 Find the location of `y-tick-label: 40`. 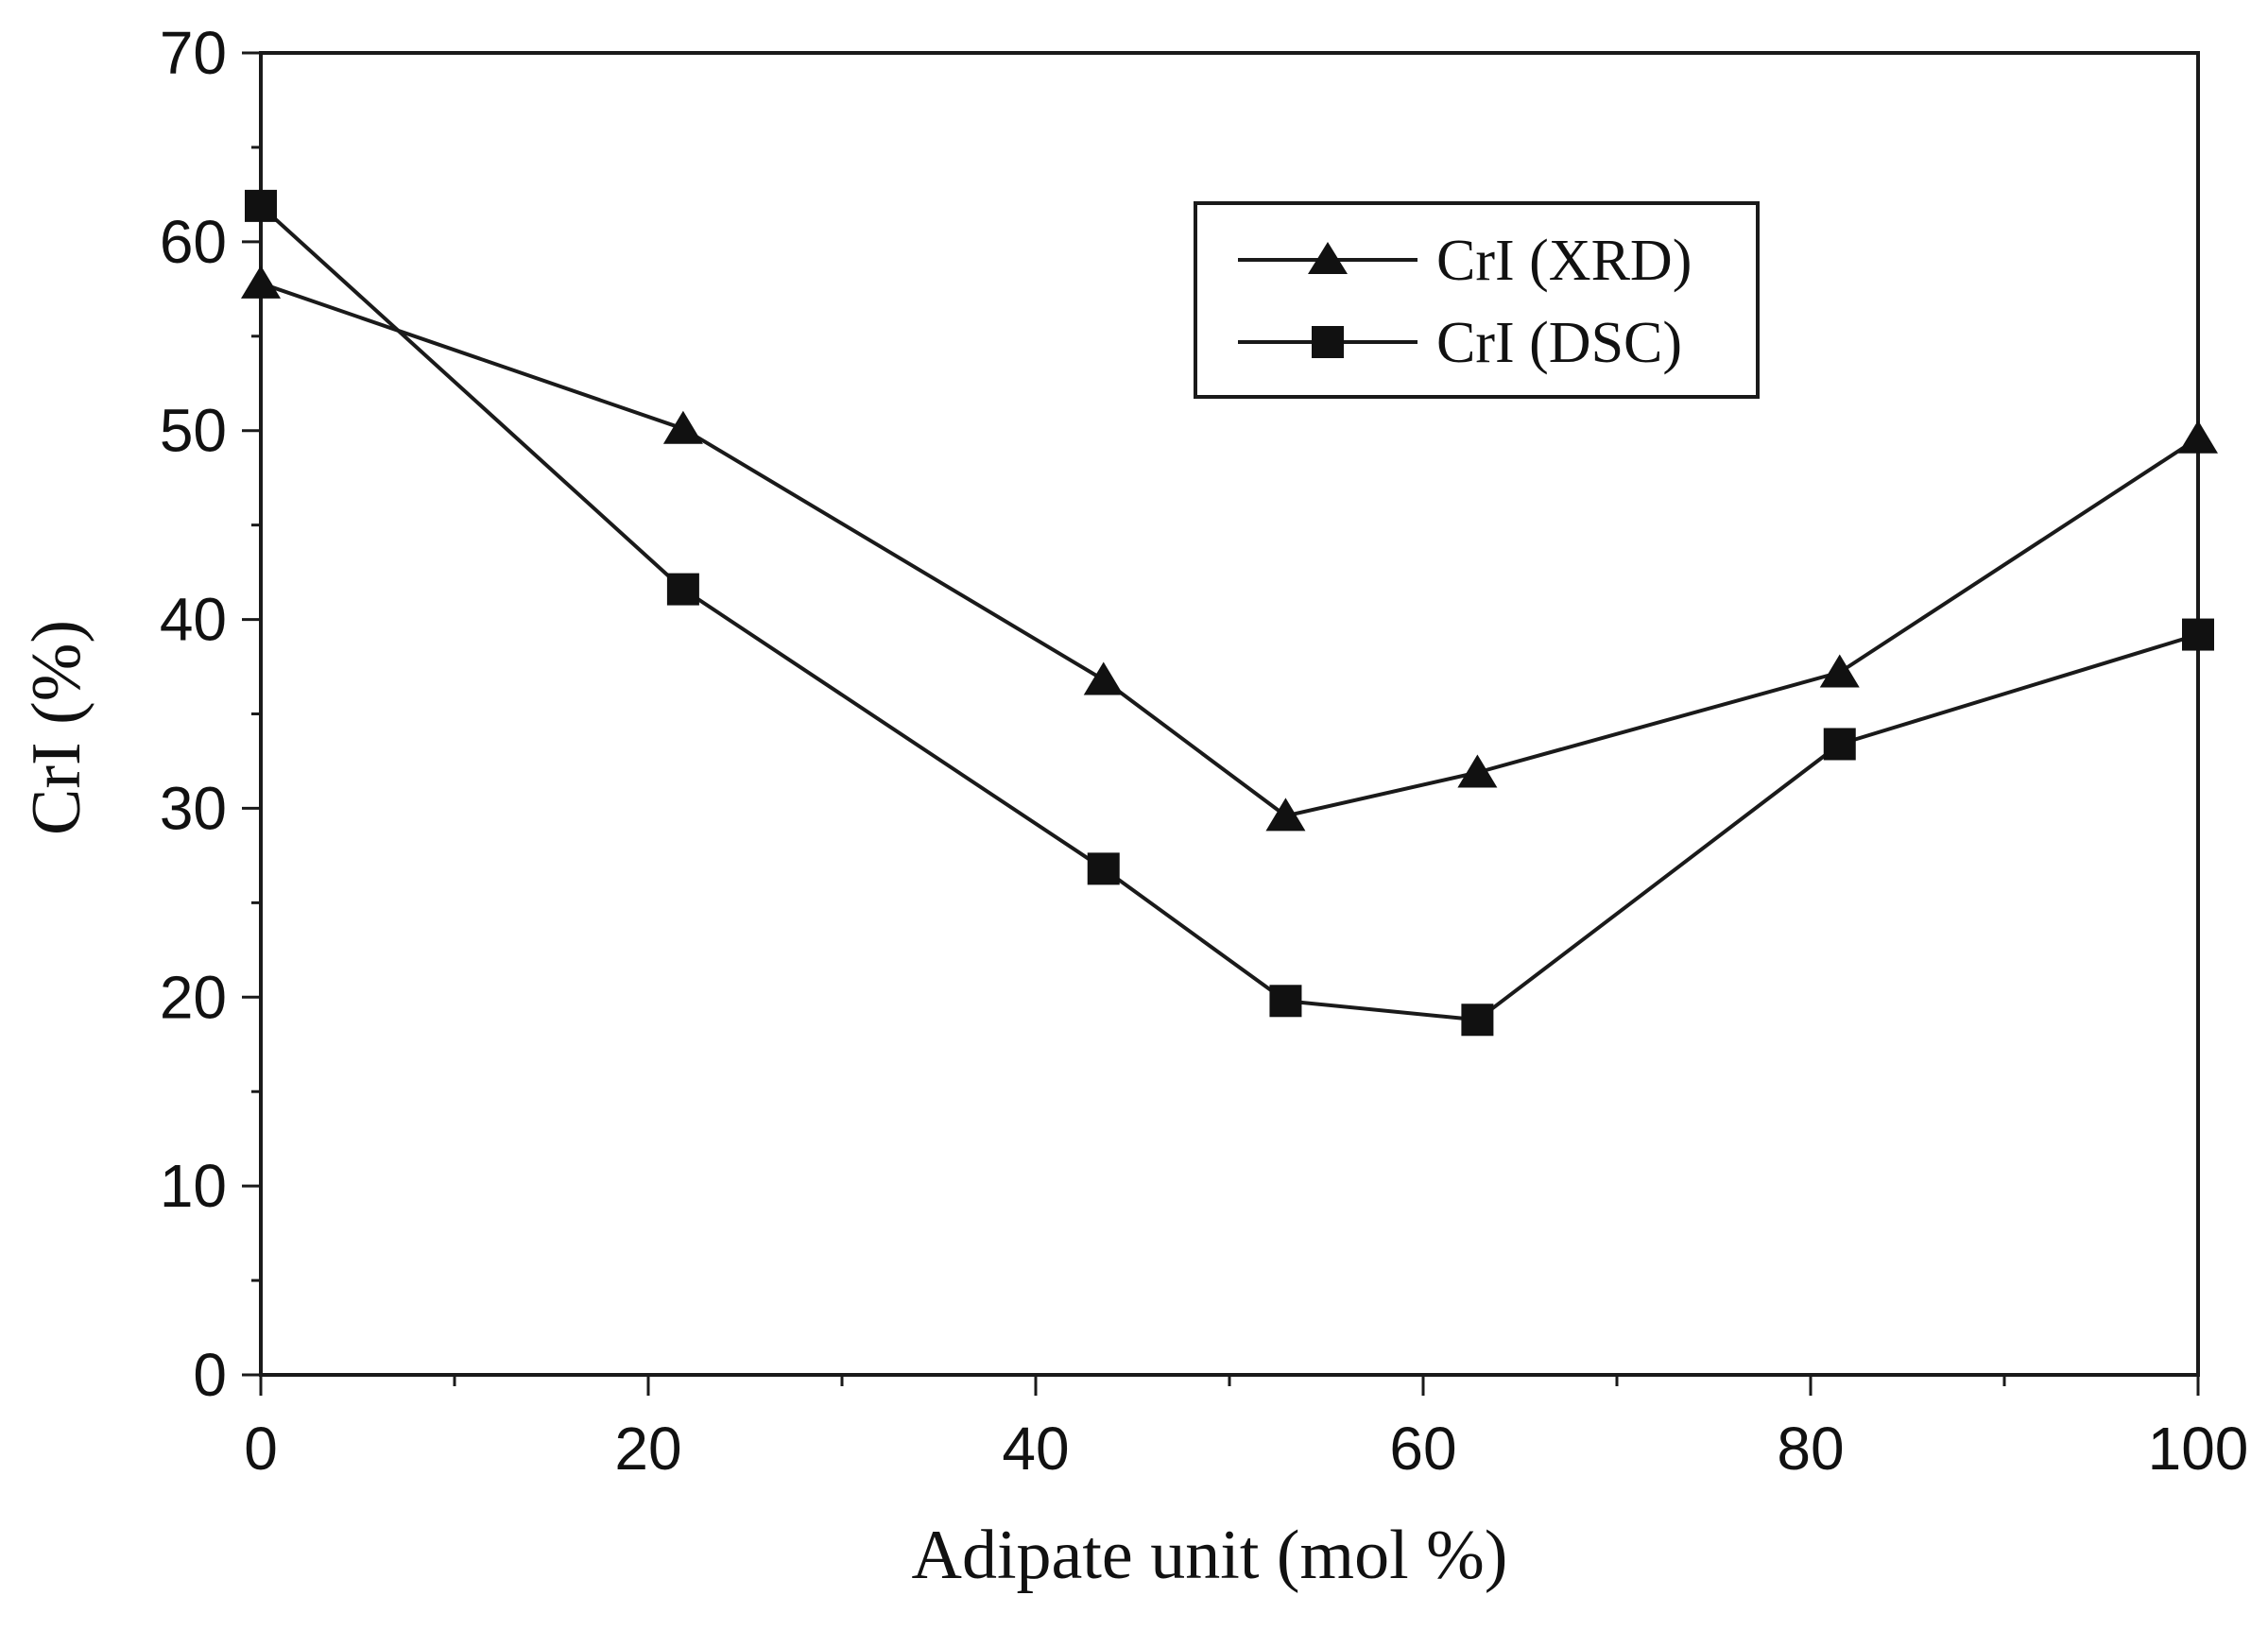

y-tick-label: 40 is located at coordinates (193, 620).